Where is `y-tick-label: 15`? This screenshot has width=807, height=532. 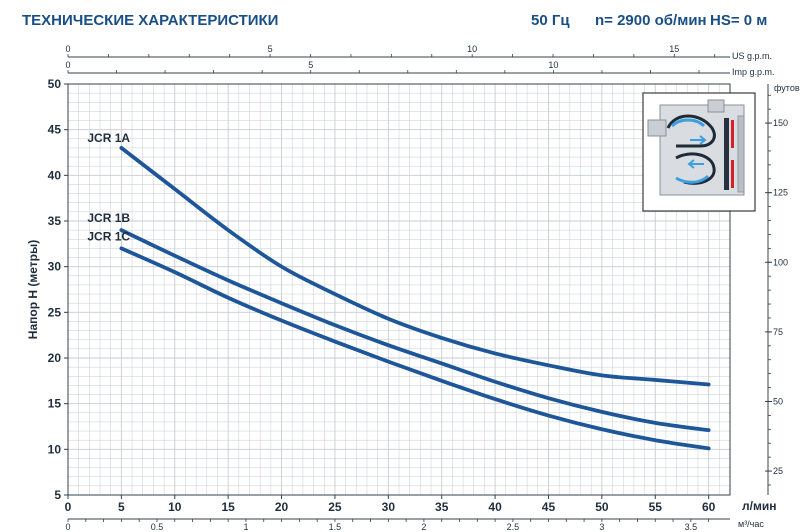 y-tick-label: 15 is located at coordinates (55, 404).